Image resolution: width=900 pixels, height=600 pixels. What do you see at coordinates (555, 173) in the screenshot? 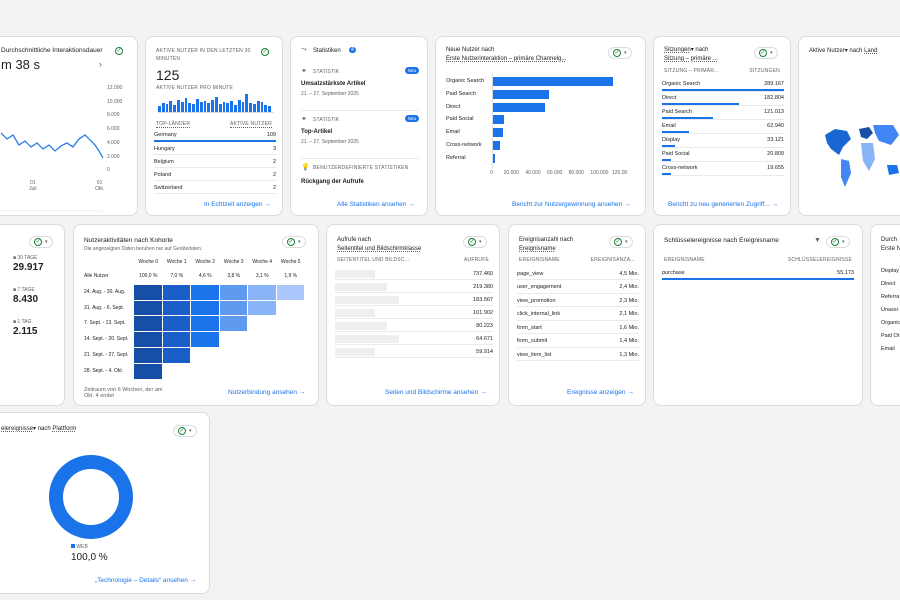
I see `x-tick: 60.000` at bounding box center [555, 173].